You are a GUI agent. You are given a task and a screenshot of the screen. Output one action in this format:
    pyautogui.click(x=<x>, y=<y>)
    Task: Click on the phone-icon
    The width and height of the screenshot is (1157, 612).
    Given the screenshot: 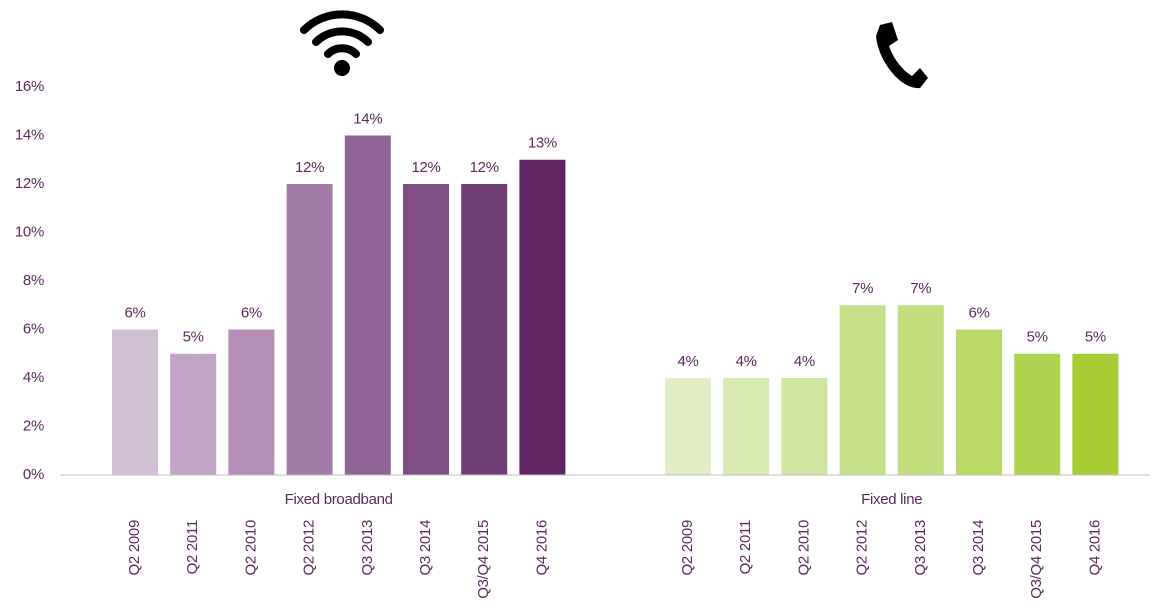 What is the action you would take?
    pyautogui.click(x=902, y=55)
    